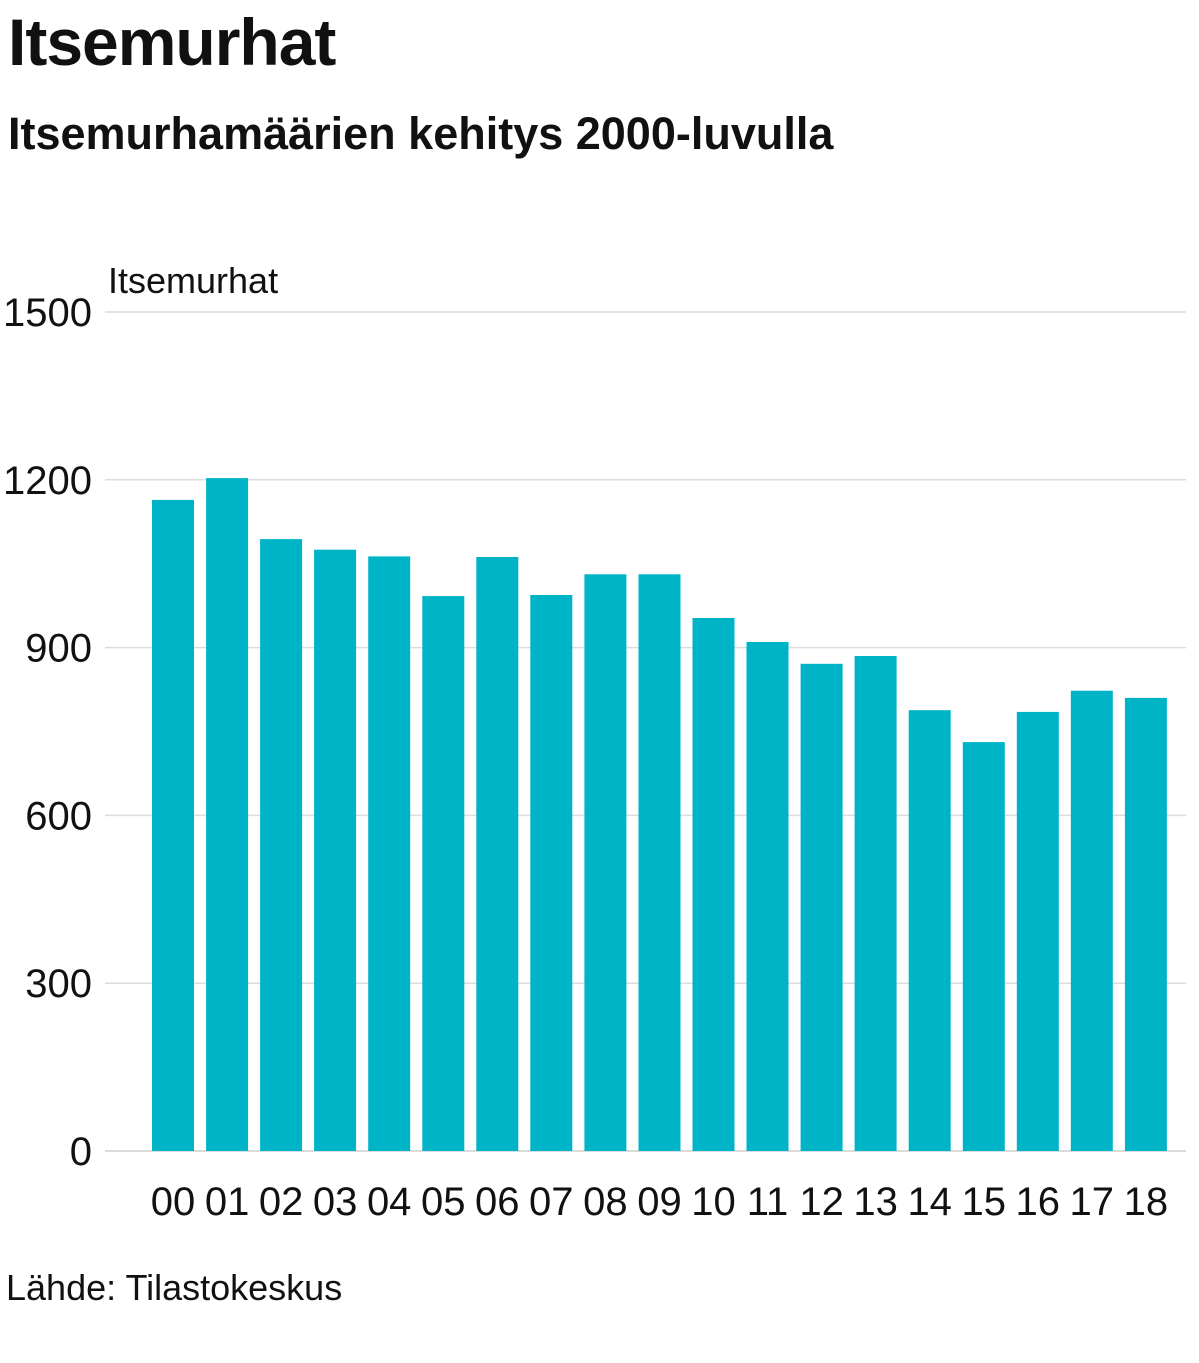 The image size is (1199, 1363). Describe the element at coordinates (605, 1202) in the screenshot. I see `x-tick-label: 08` at that location.